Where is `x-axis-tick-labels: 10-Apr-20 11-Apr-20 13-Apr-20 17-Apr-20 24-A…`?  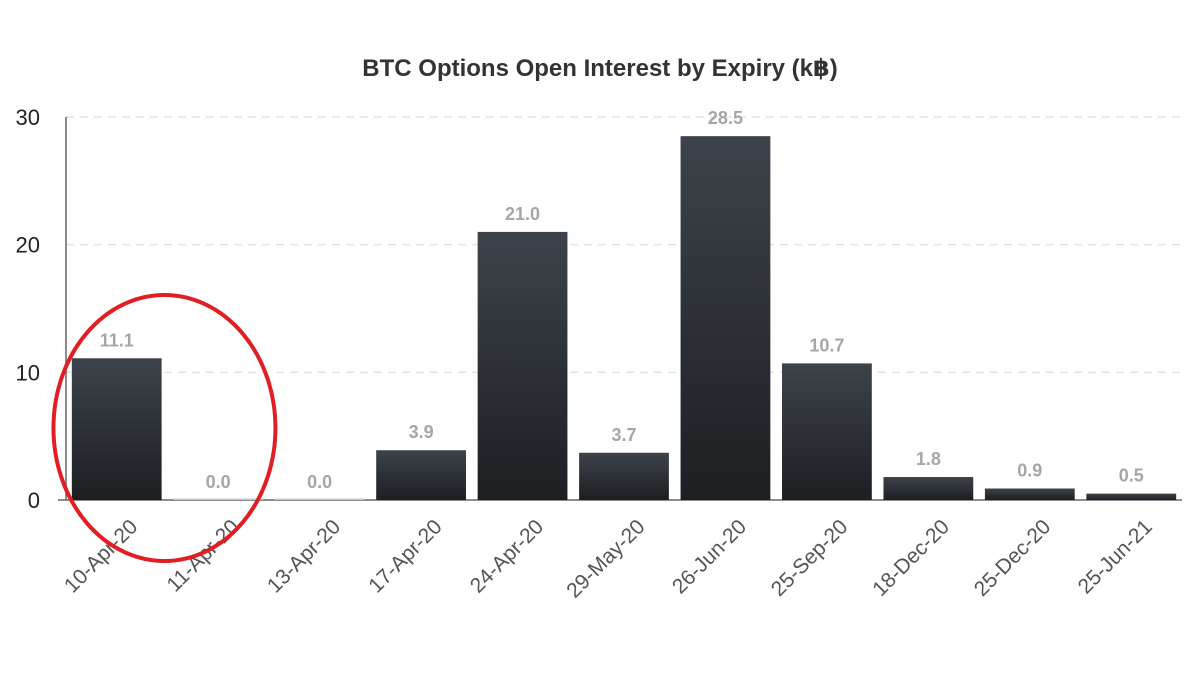
x-axis-tick-labels: 10-Apr-20 11-Apr-20 13-Apr-20 17-Apr-20 24-A… is located at coordinates (608, 558).